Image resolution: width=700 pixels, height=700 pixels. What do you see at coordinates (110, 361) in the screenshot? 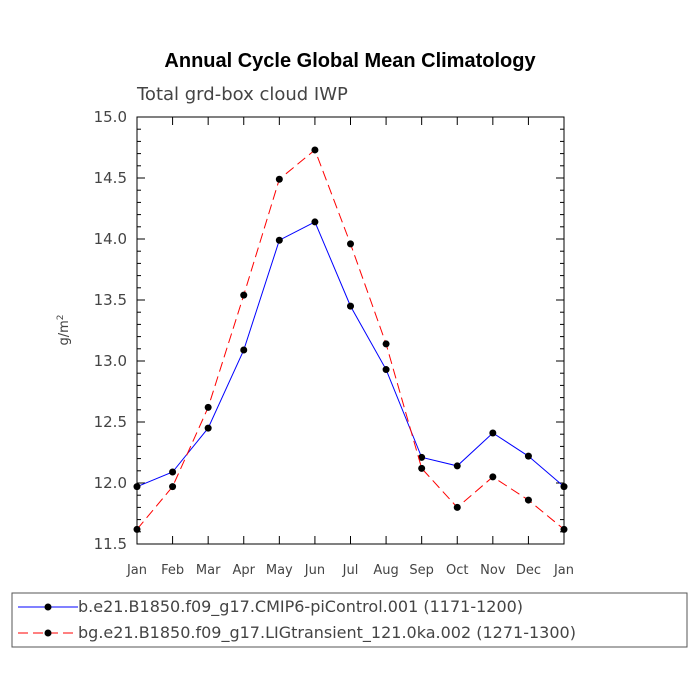
I see `y-tick-label: 13.0` at bounding box center [110, 361].